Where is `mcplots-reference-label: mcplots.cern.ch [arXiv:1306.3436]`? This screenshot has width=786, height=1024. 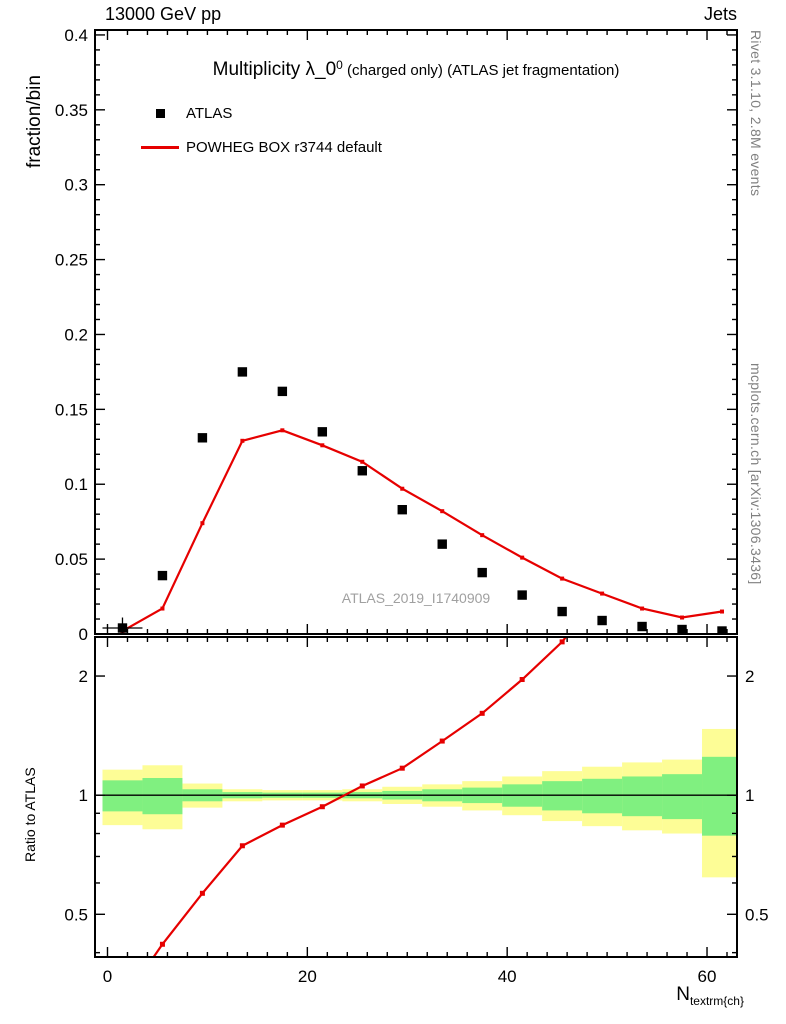 mcplots-reference-label: mcplots.cern.ch [arXiv:1306.3436] is located at coordinates (756, 474).